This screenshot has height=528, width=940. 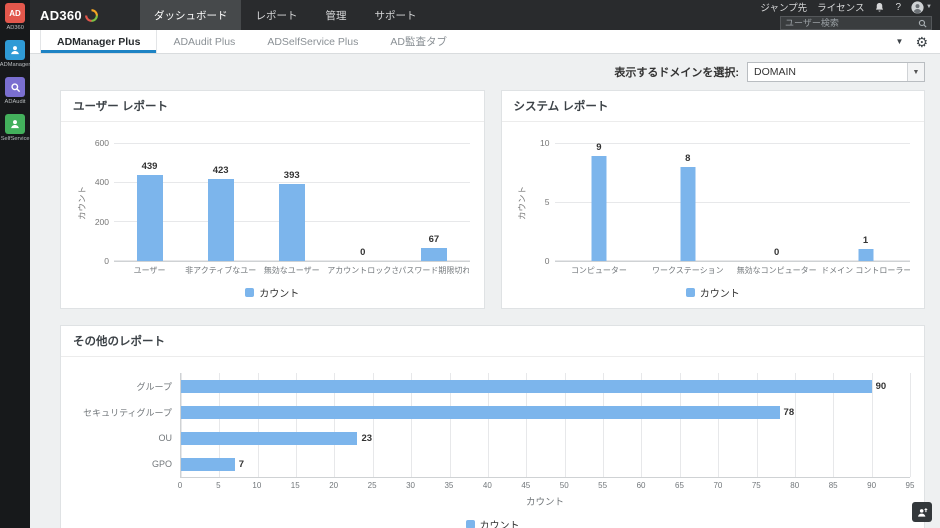 I want to click on sidebar-item-label: SelfService, so click(x=15, y=139).